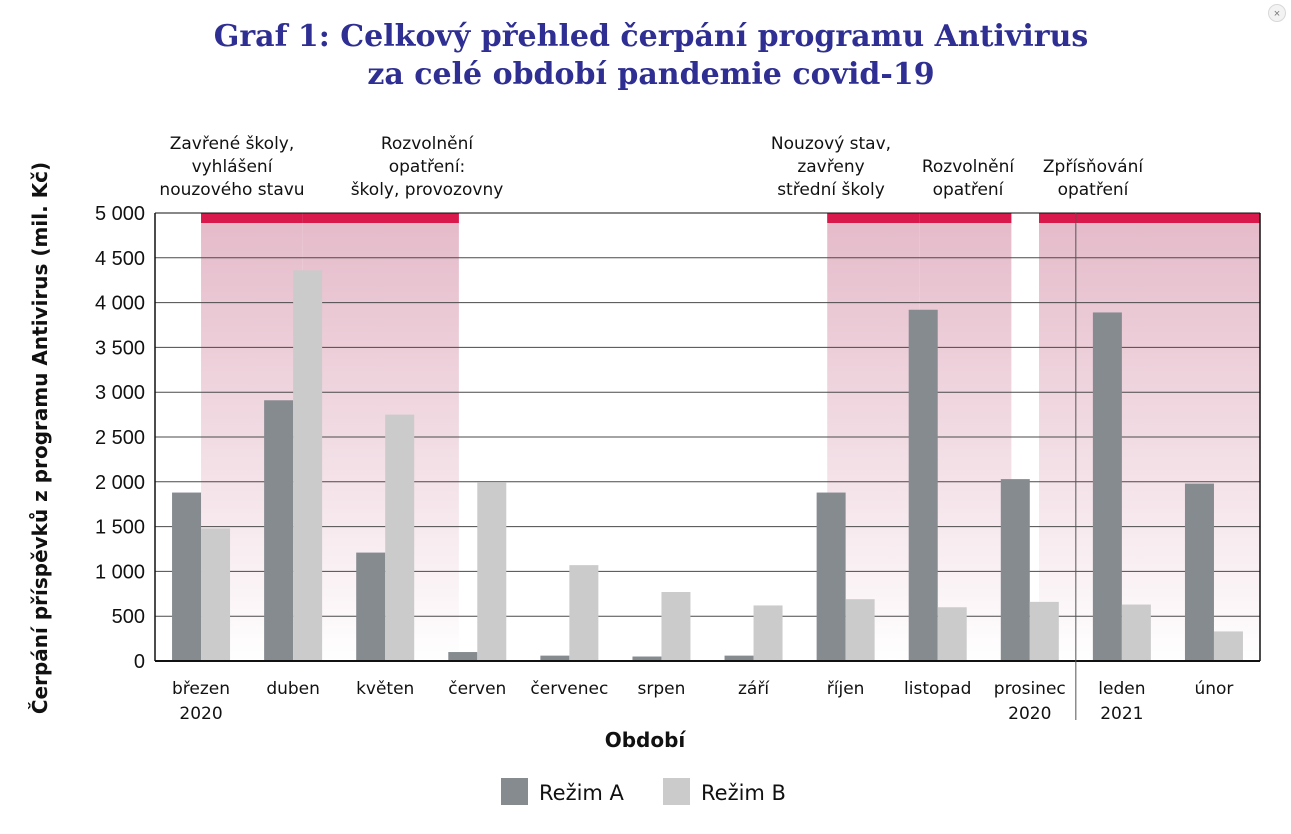  What do you see at coordinates (120, 483) in the screenshot?
I see `y-tick-label: 2 000` at bounding box center [120, 483].